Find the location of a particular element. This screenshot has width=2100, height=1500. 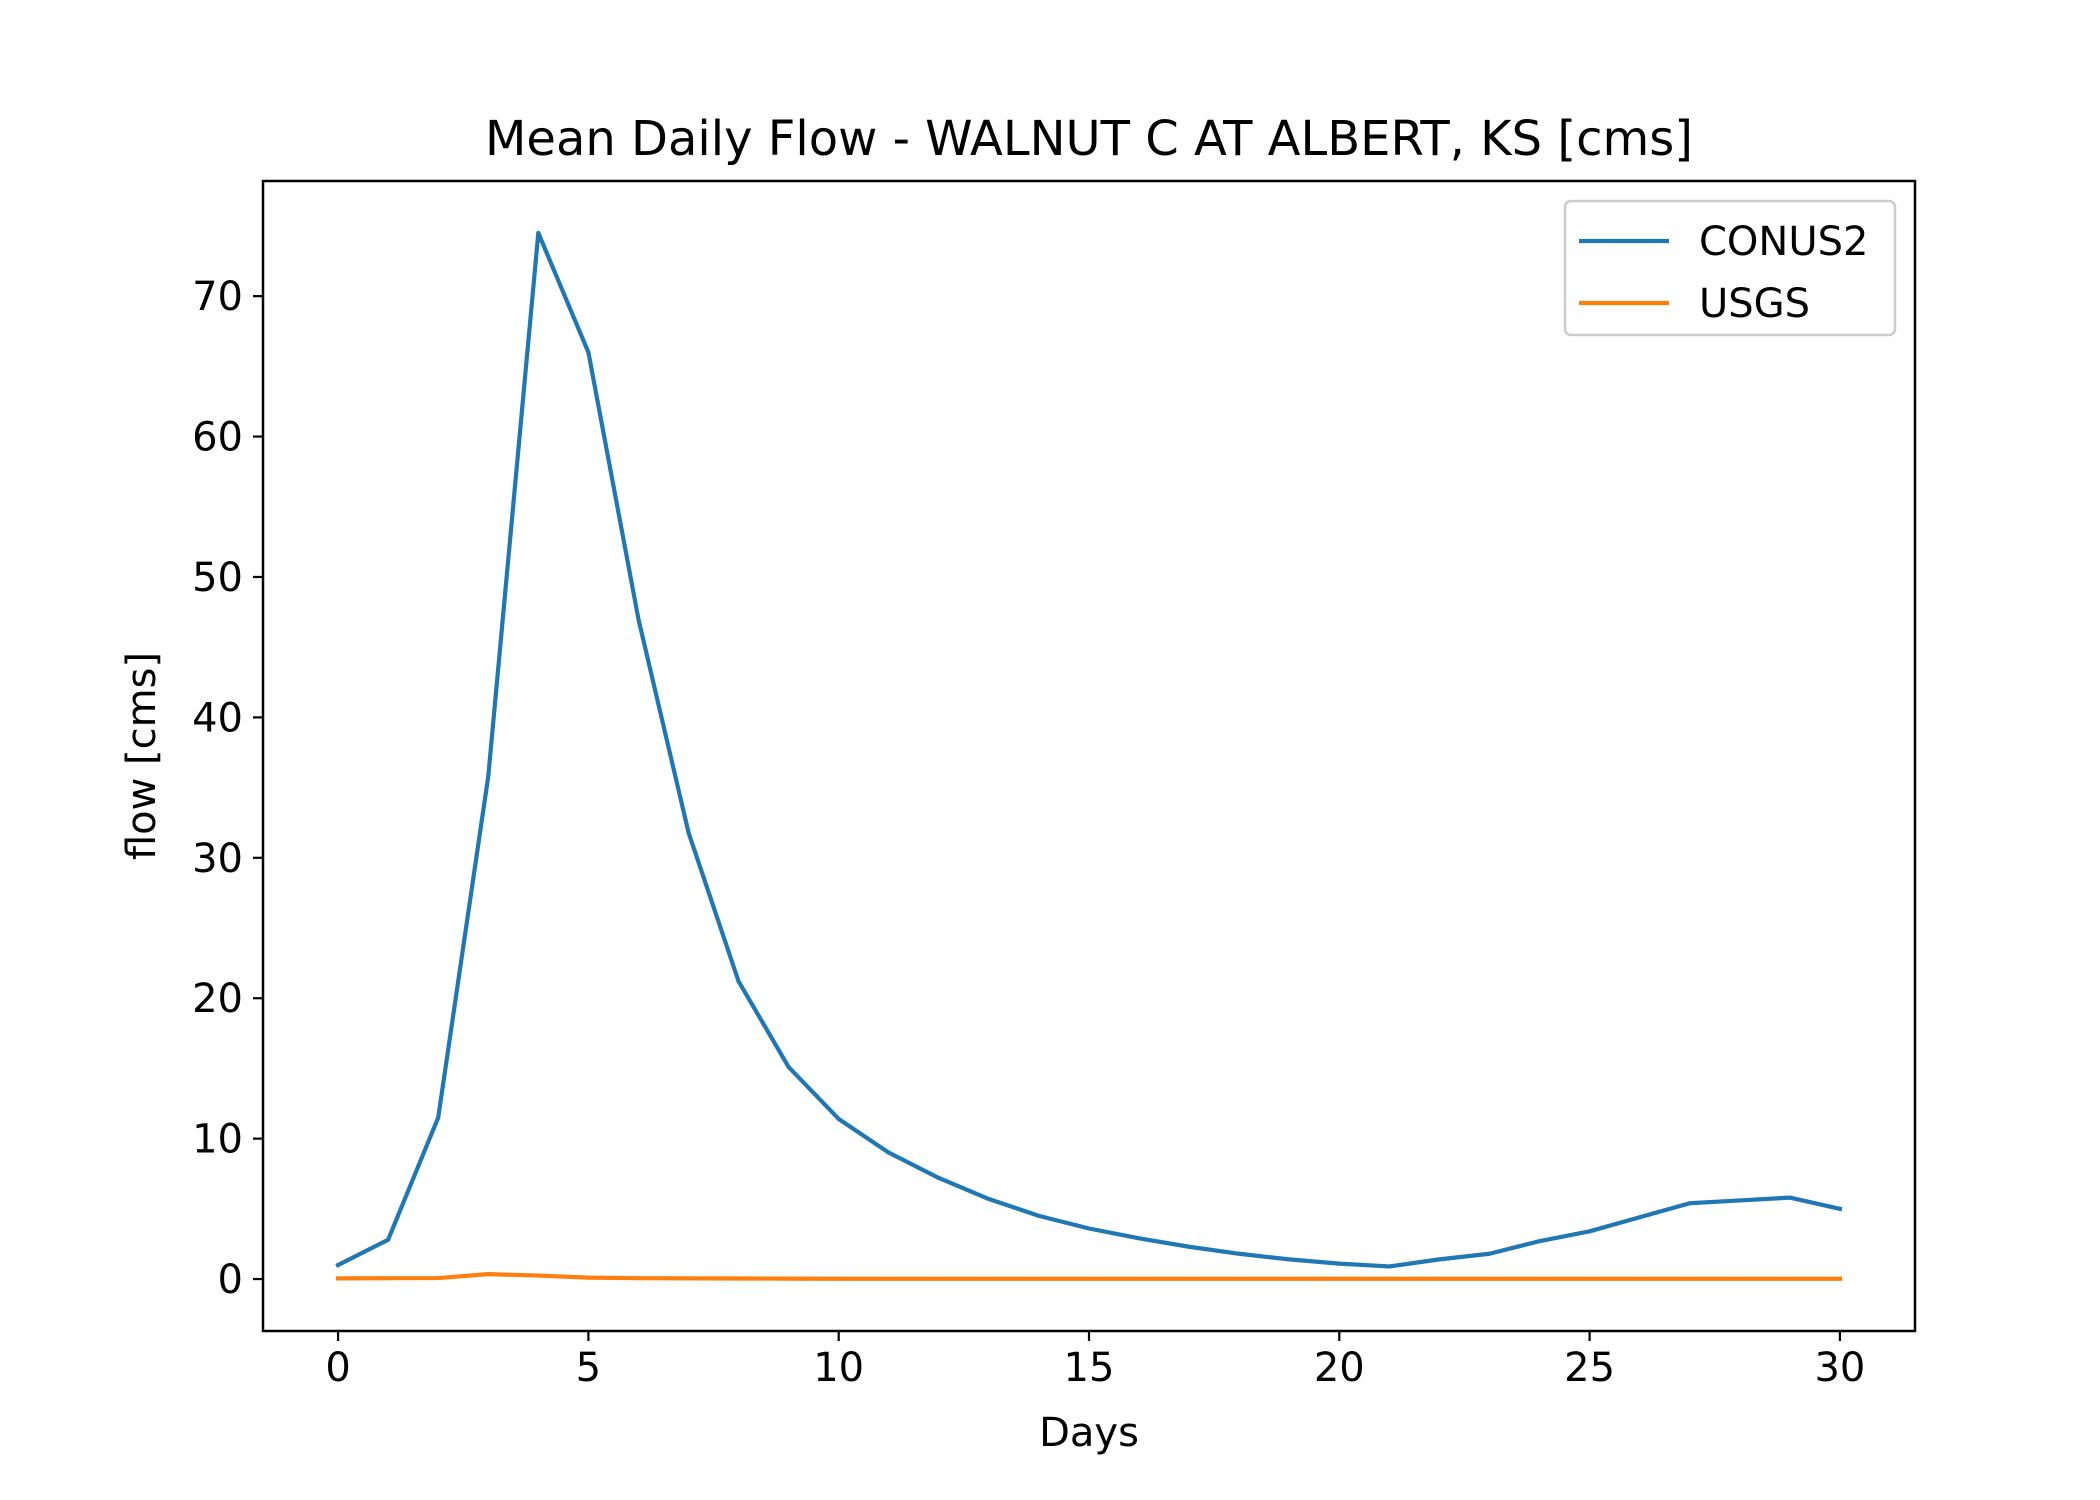

y-tick-label: 20 is located at coordinates (217, 999).